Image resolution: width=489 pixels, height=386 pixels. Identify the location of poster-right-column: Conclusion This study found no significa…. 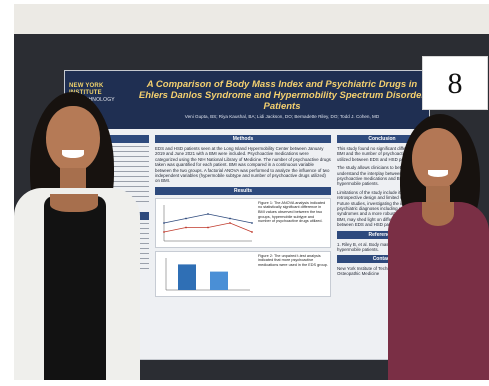
(382, 205).